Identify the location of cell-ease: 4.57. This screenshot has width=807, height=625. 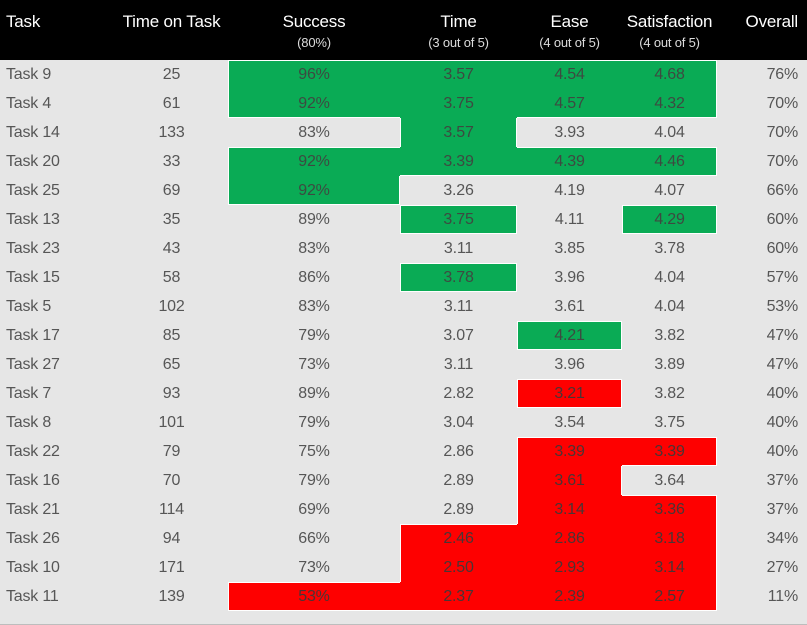
(569, 103).